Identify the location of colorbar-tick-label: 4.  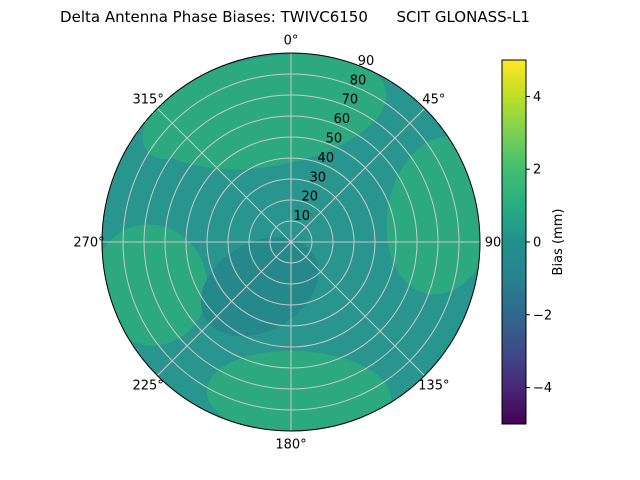
(537, 97).